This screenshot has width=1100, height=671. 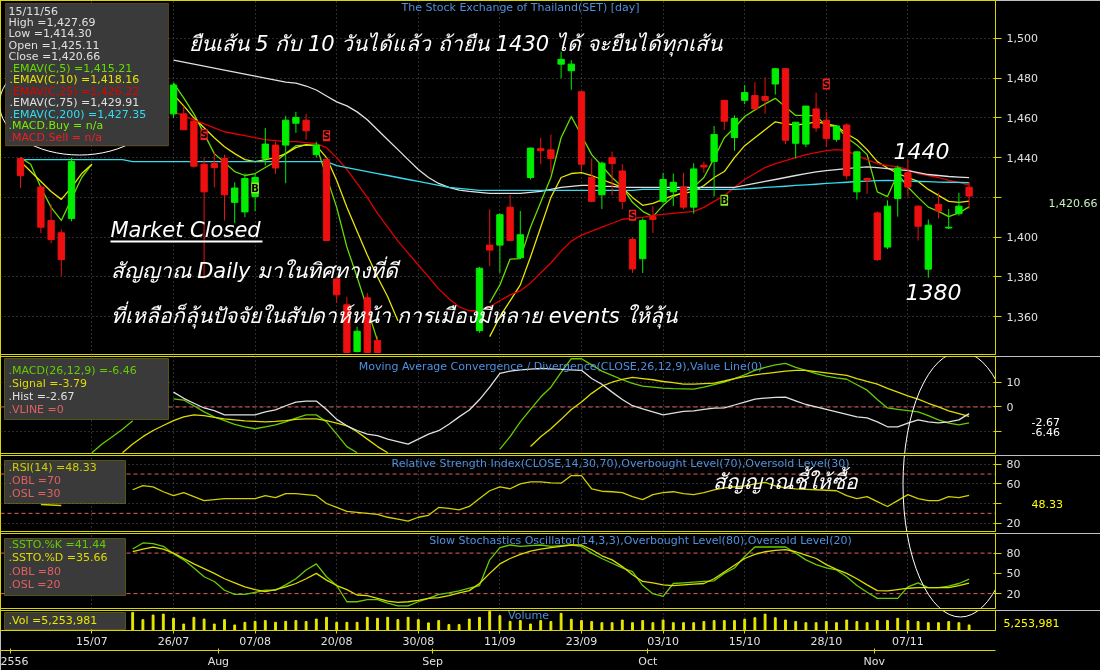 I want to click on y-tick-label: 1,380, so click(x=1022, y=277).